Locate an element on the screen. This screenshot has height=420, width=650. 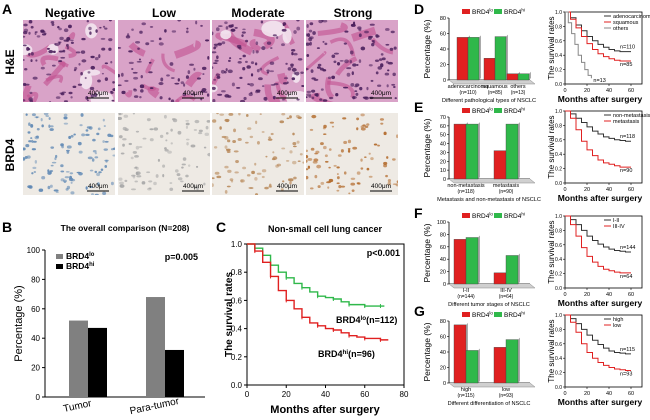
chart-c-x-tick-label: 80 is located at coordinates (404, 394).